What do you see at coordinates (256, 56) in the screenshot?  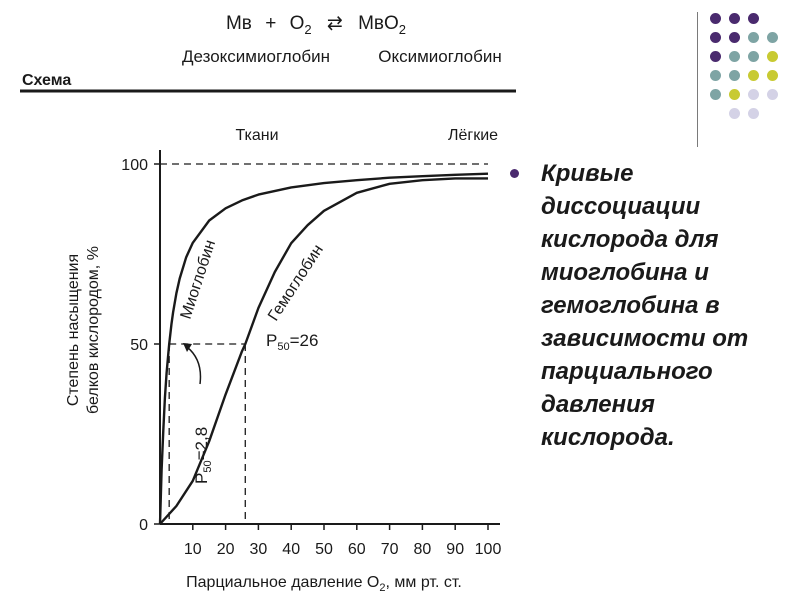 I see `deoxymyoglobin-label: Дезоксимиоглобин` at bounding box center [256, 56].